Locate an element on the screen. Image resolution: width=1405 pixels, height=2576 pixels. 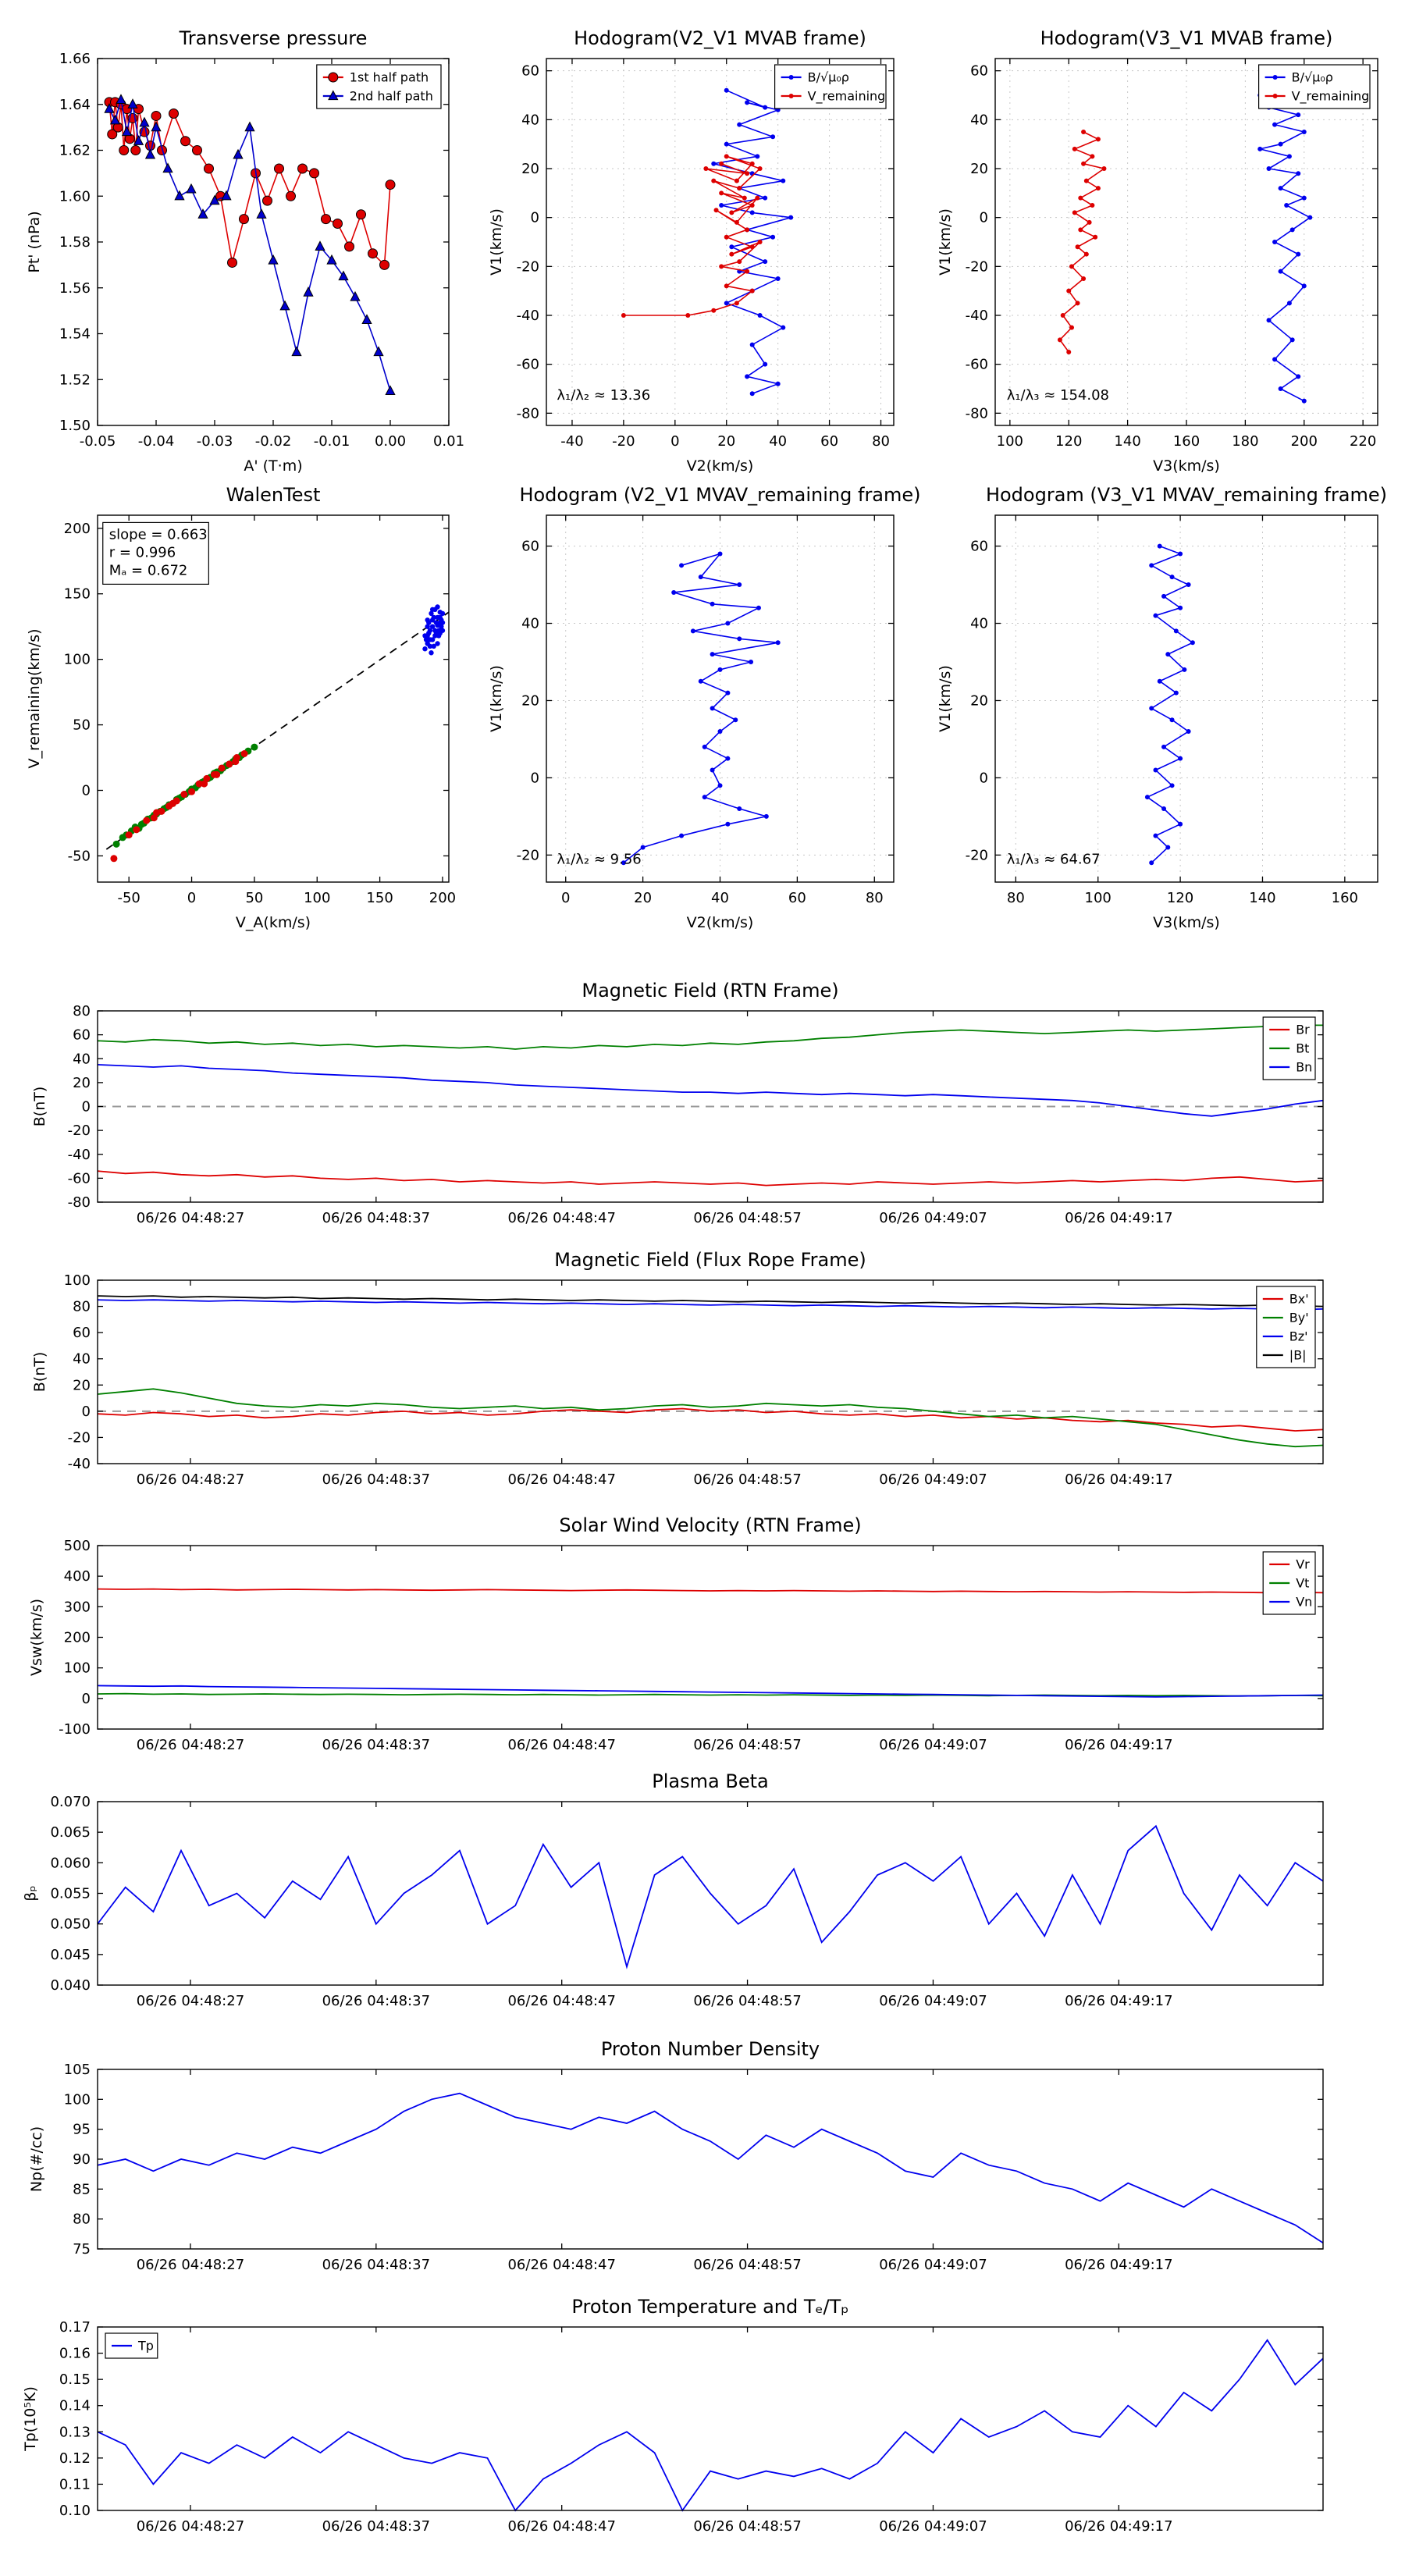
x-tick-label: 100 is located at coordinates (1010, 441).